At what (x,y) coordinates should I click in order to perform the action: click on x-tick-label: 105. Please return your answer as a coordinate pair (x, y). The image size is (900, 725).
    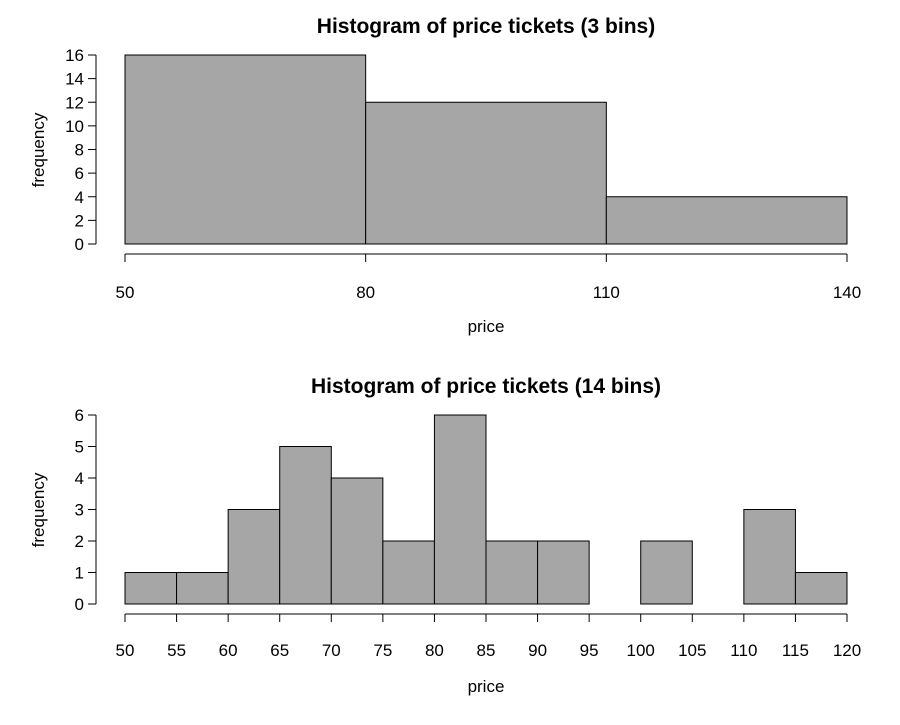
    Looking at the image, I should click on (692, 650).